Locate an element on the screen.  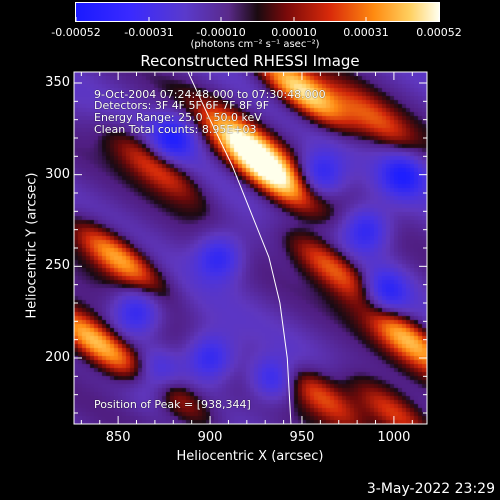
solar-limb-curve is located at coordinates (239, 248).